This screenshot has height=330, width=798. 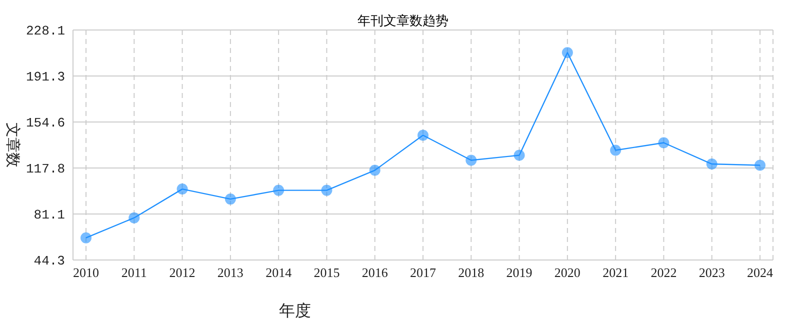 What do you see at coordinates (134, 272) in the screenshot?
I see `x-tick-label: 2011` at bounding box center [134, 272].